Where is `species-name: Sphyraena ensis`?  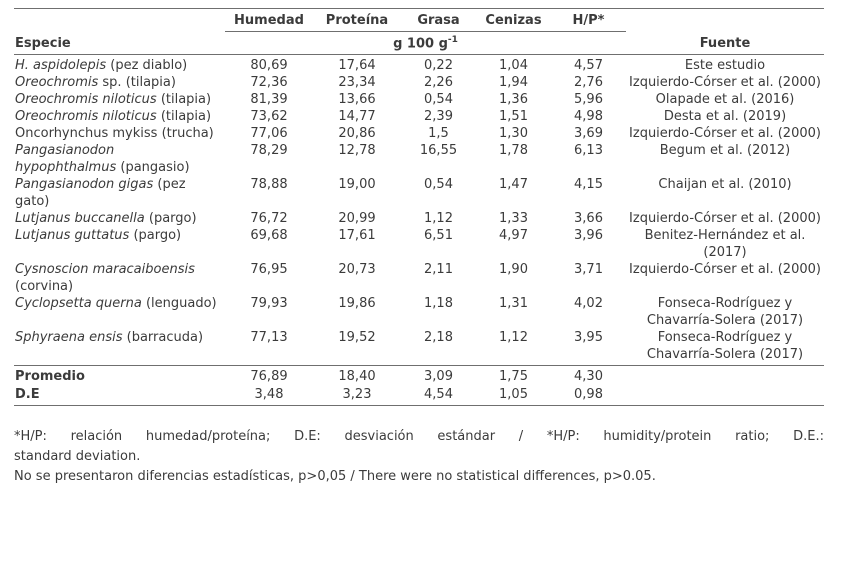 species-name: Sphyraena ensis is located at coordinates (69, 338).